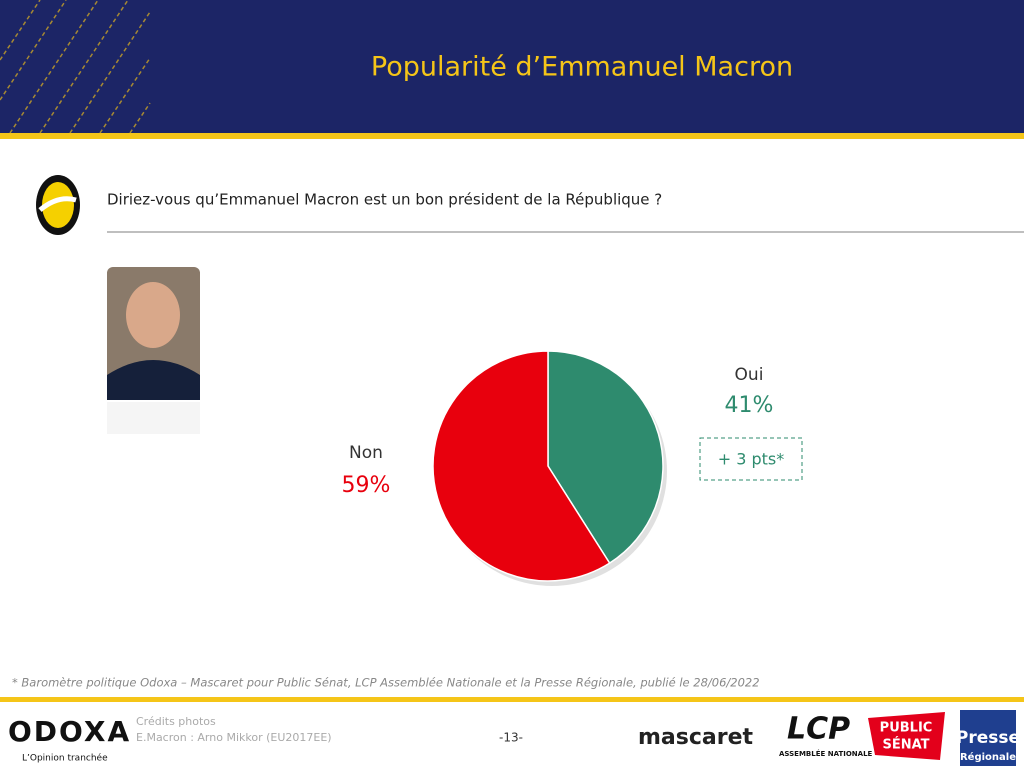  Describe the element at coordinates (65, 758) in the screenshot. I see `brand-tagline: L’Opinion tranchée` at that location.